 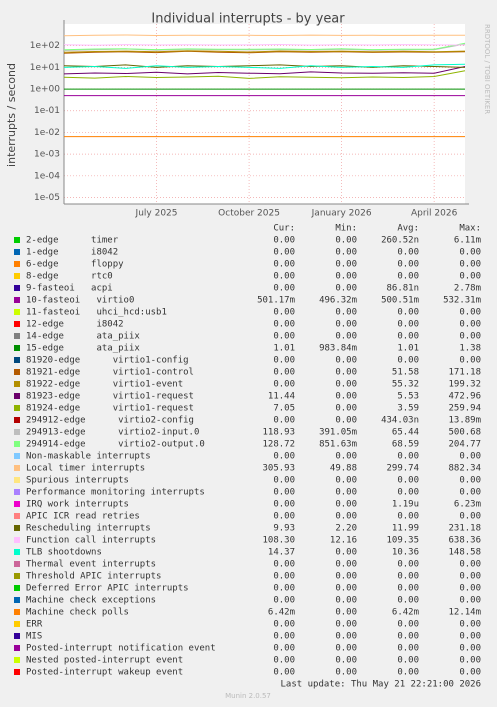 What do you see at coordinates (341, 214) in the screenshot?
I see `x-tick-label: January 2026` at bounding box center [341, 214].